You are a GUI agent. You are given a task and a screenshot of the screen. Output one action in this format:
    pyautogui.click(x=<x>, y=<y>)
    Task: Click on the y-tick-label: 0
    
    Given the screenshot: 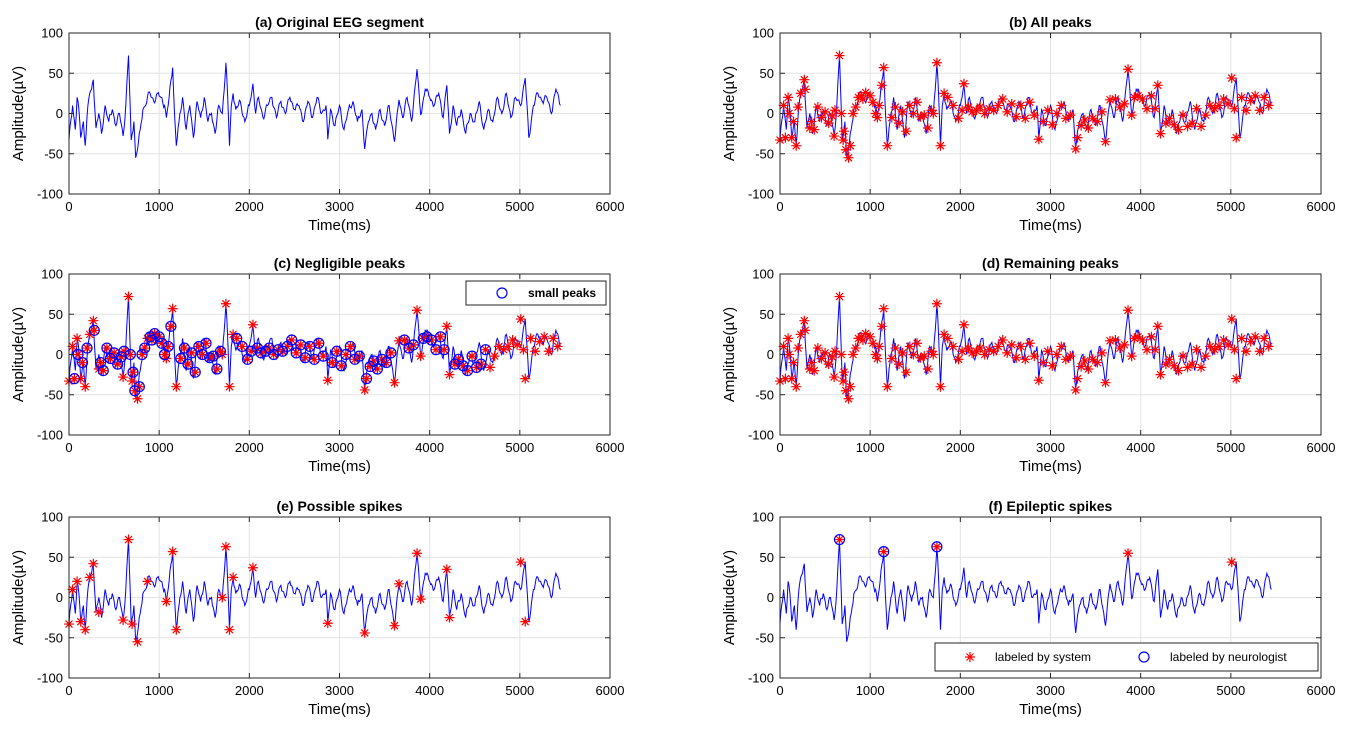 What is the action you would take?
    pyautogui.click(x=770, y=597)
    